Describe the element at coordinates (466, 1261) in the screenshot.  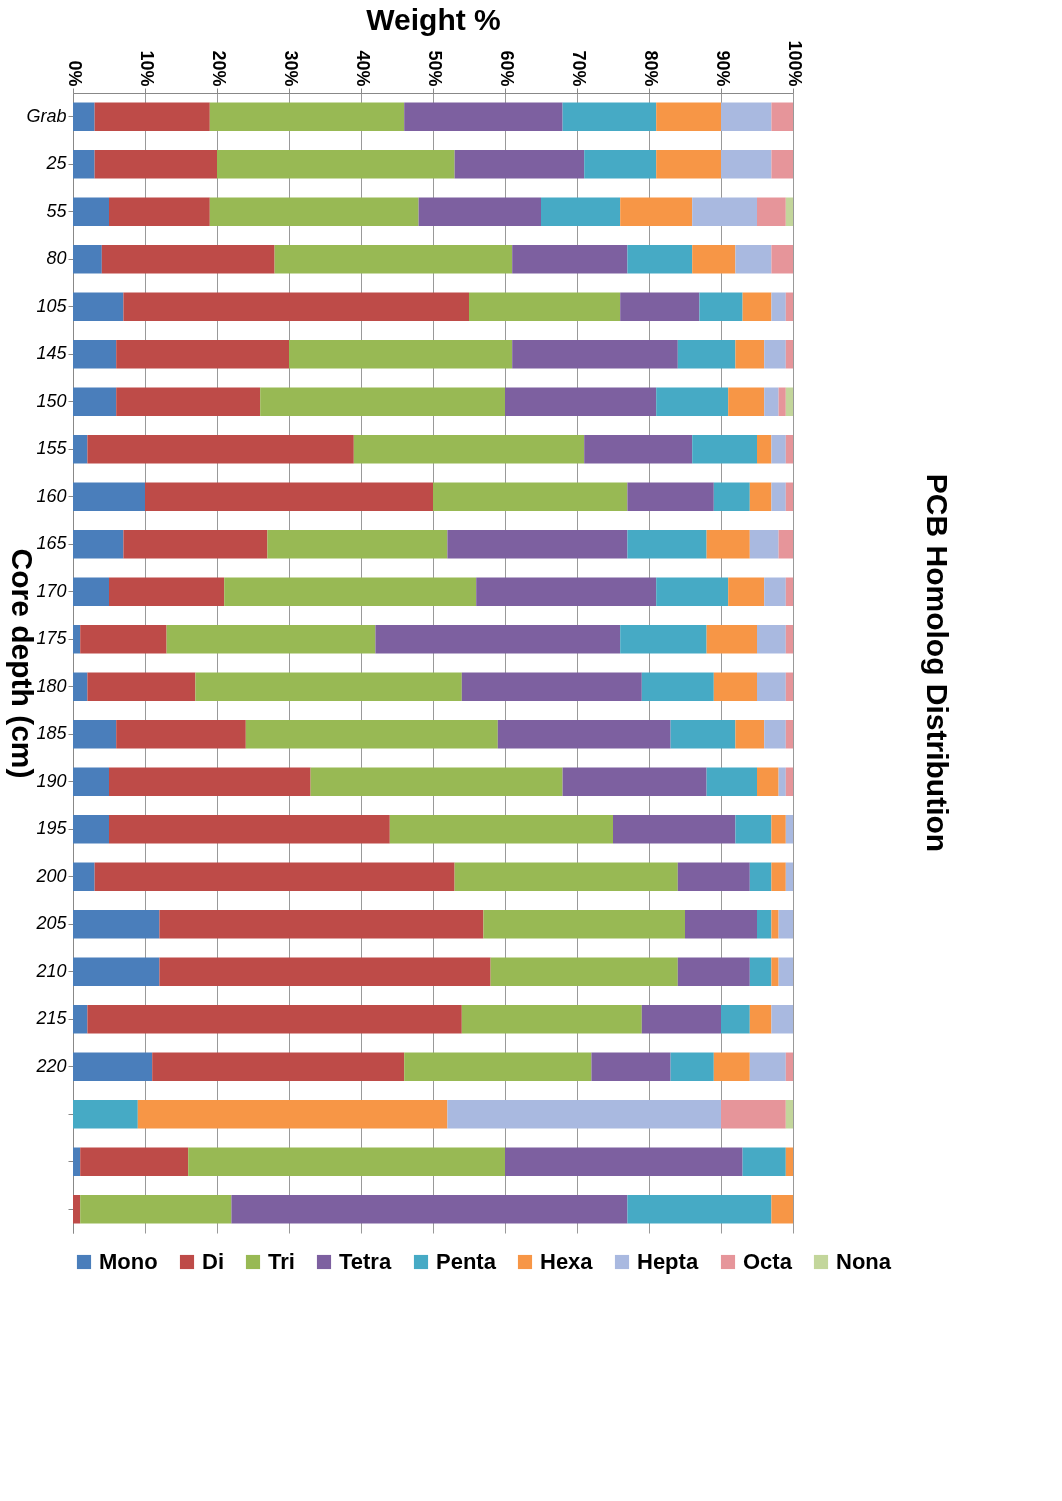
I see `legend-label: Penta` at that location.